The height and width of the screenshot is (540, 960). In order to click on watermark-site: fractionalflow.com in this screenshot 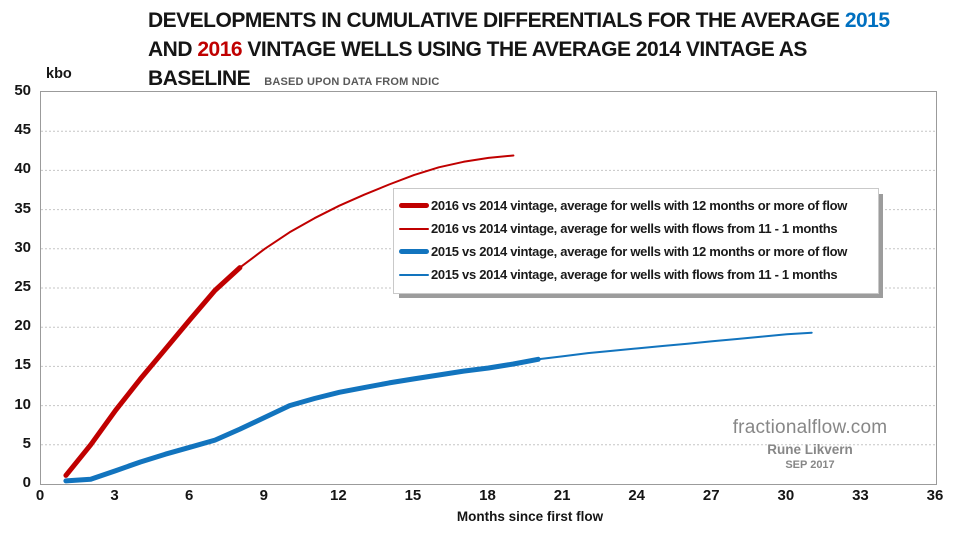, I will do `click(810, 427)`.